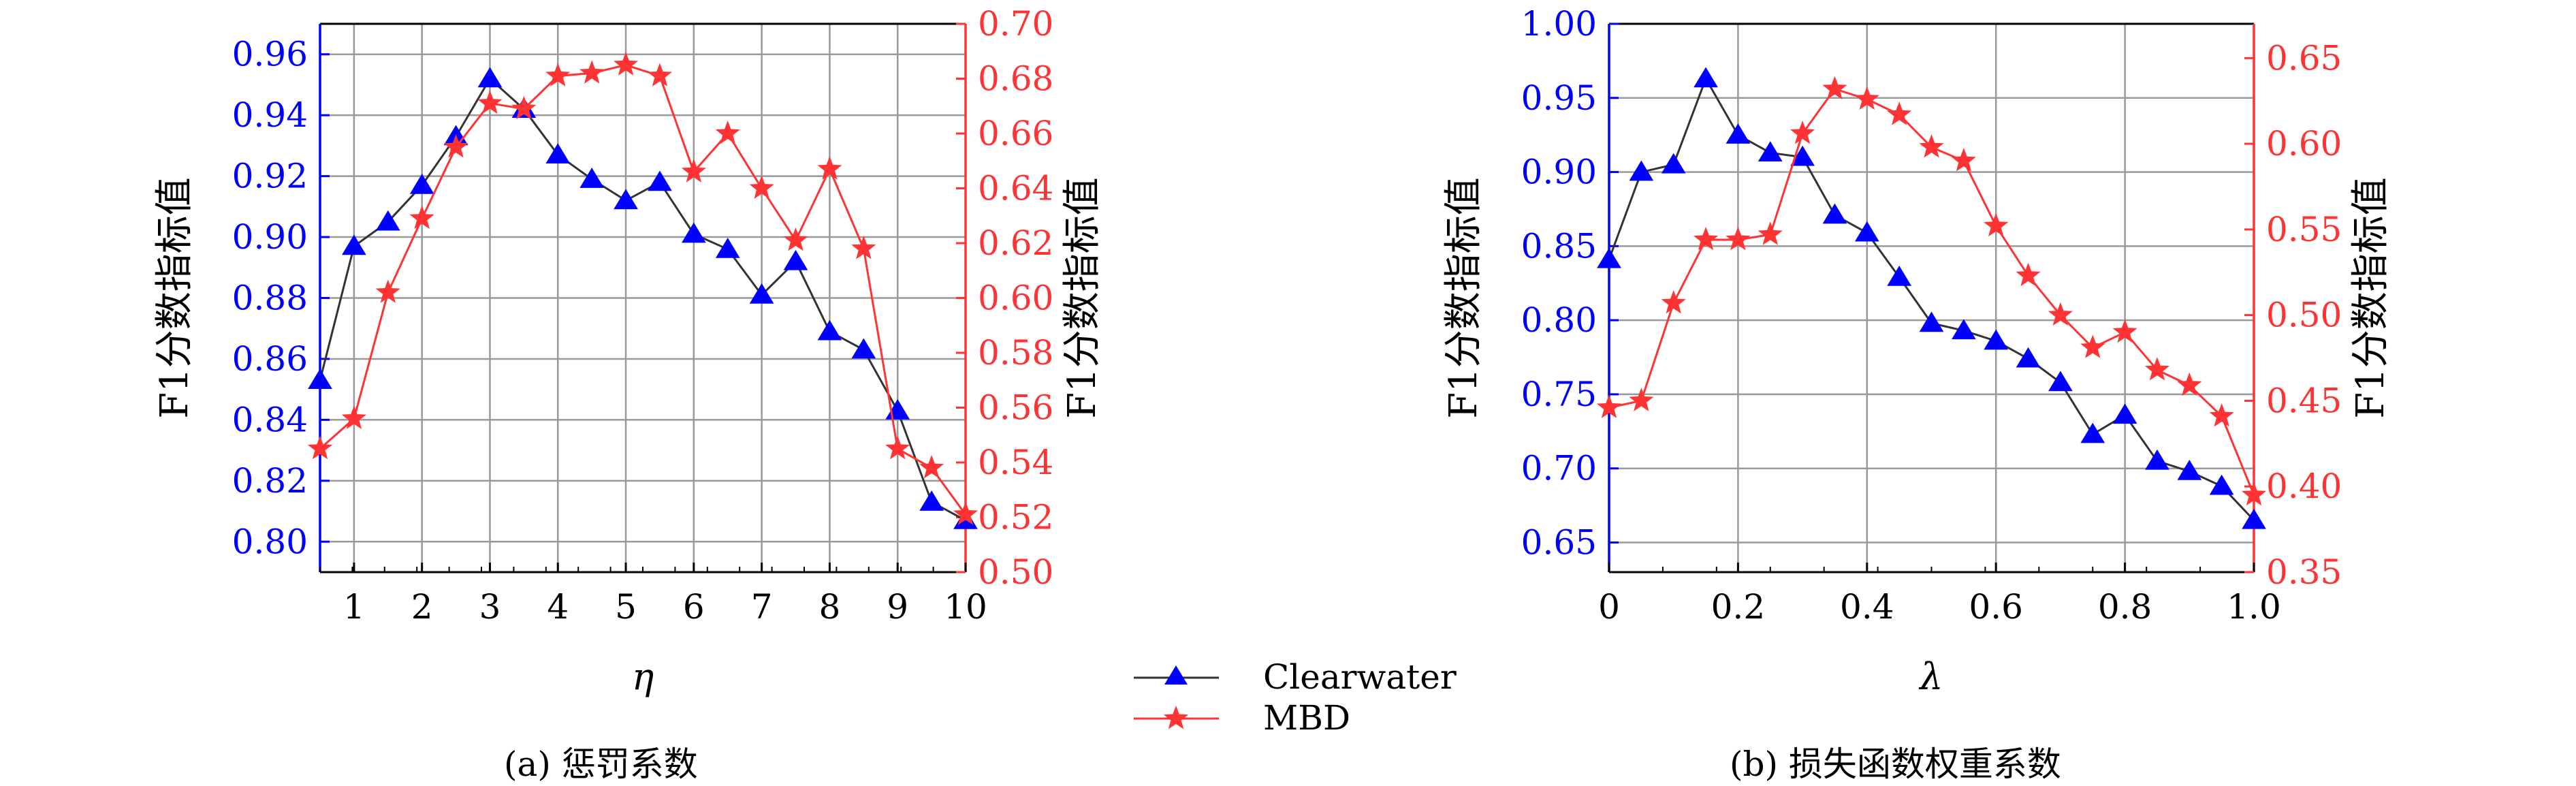  I want to click on chart-b-yr-tick-label: 0.60, so click(2304, 143).